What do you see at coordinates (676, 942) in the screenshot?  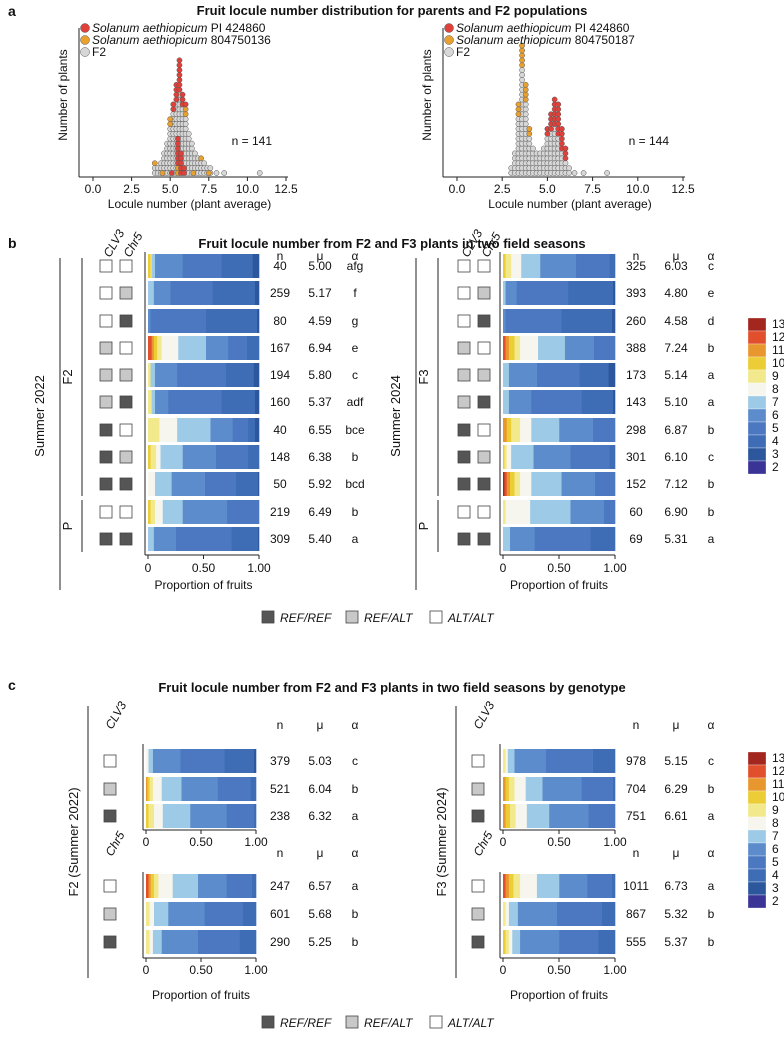 I see `row-mean: 5.37` at bounding box center [676, 942].